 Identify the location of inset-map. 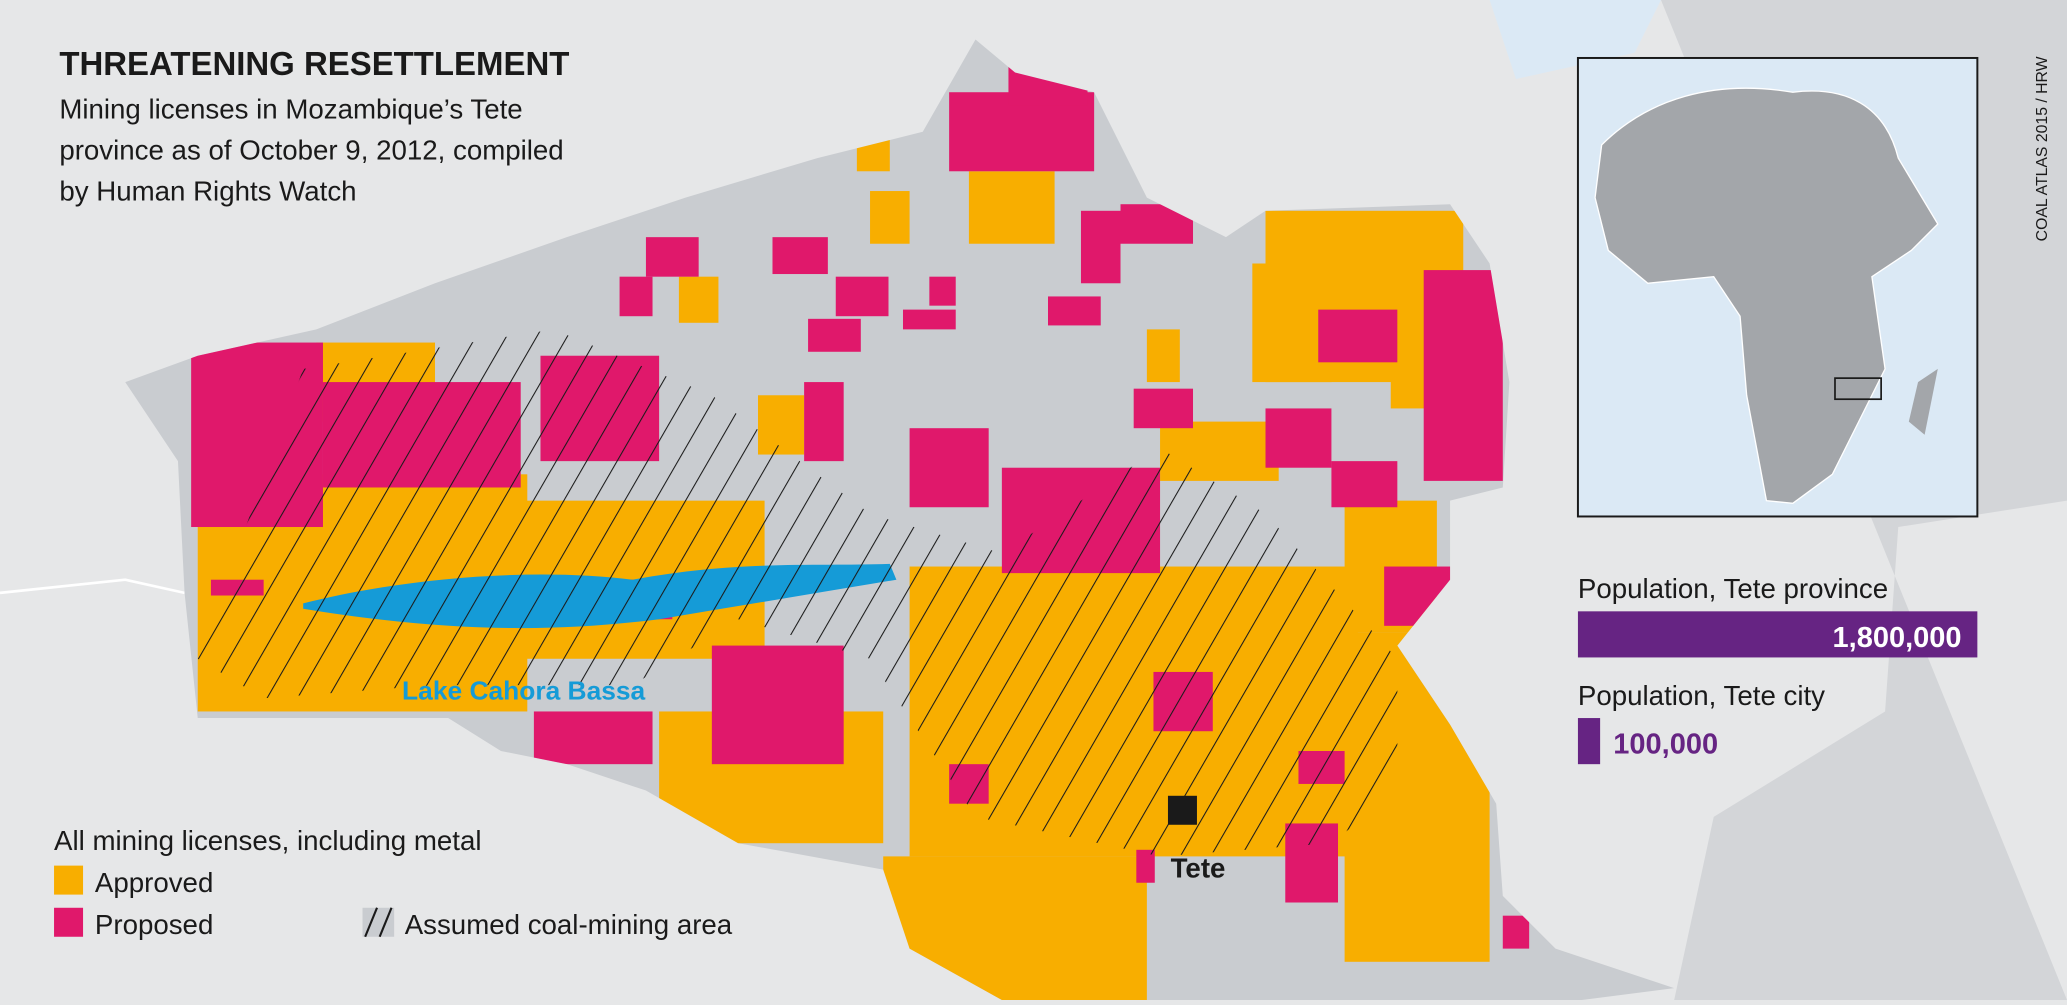
(1777, 287).